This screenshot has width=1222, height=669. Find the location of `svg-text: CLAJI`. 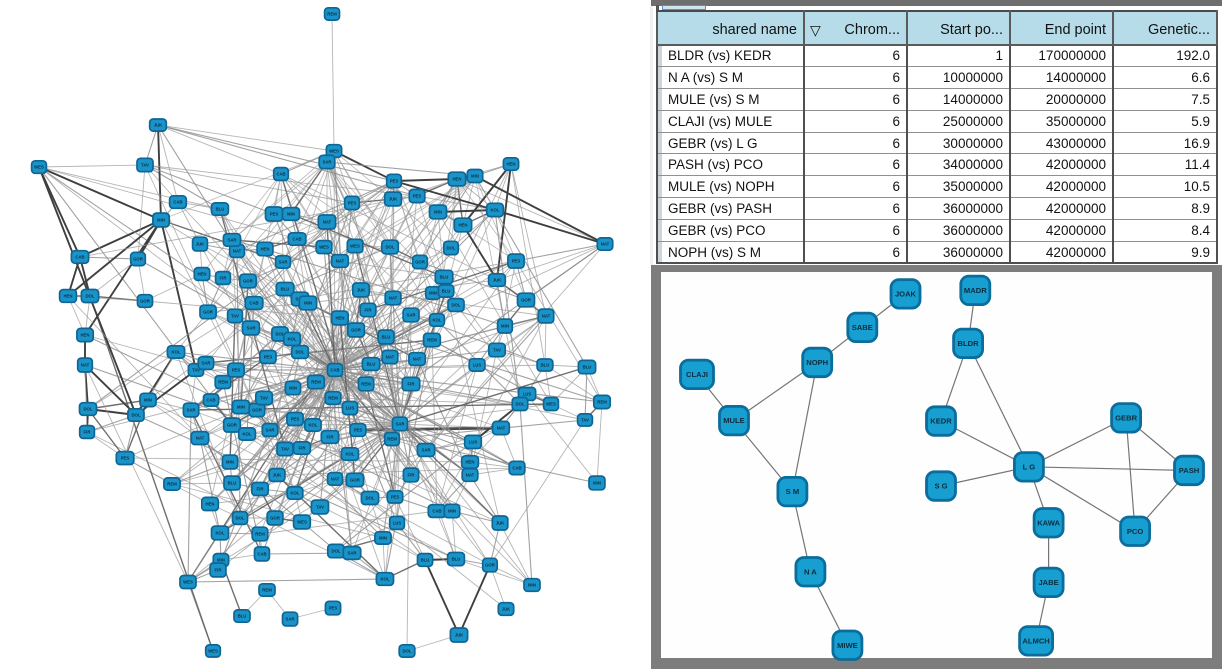

svg-text: CLAJI is located at coordinates (697, 374).